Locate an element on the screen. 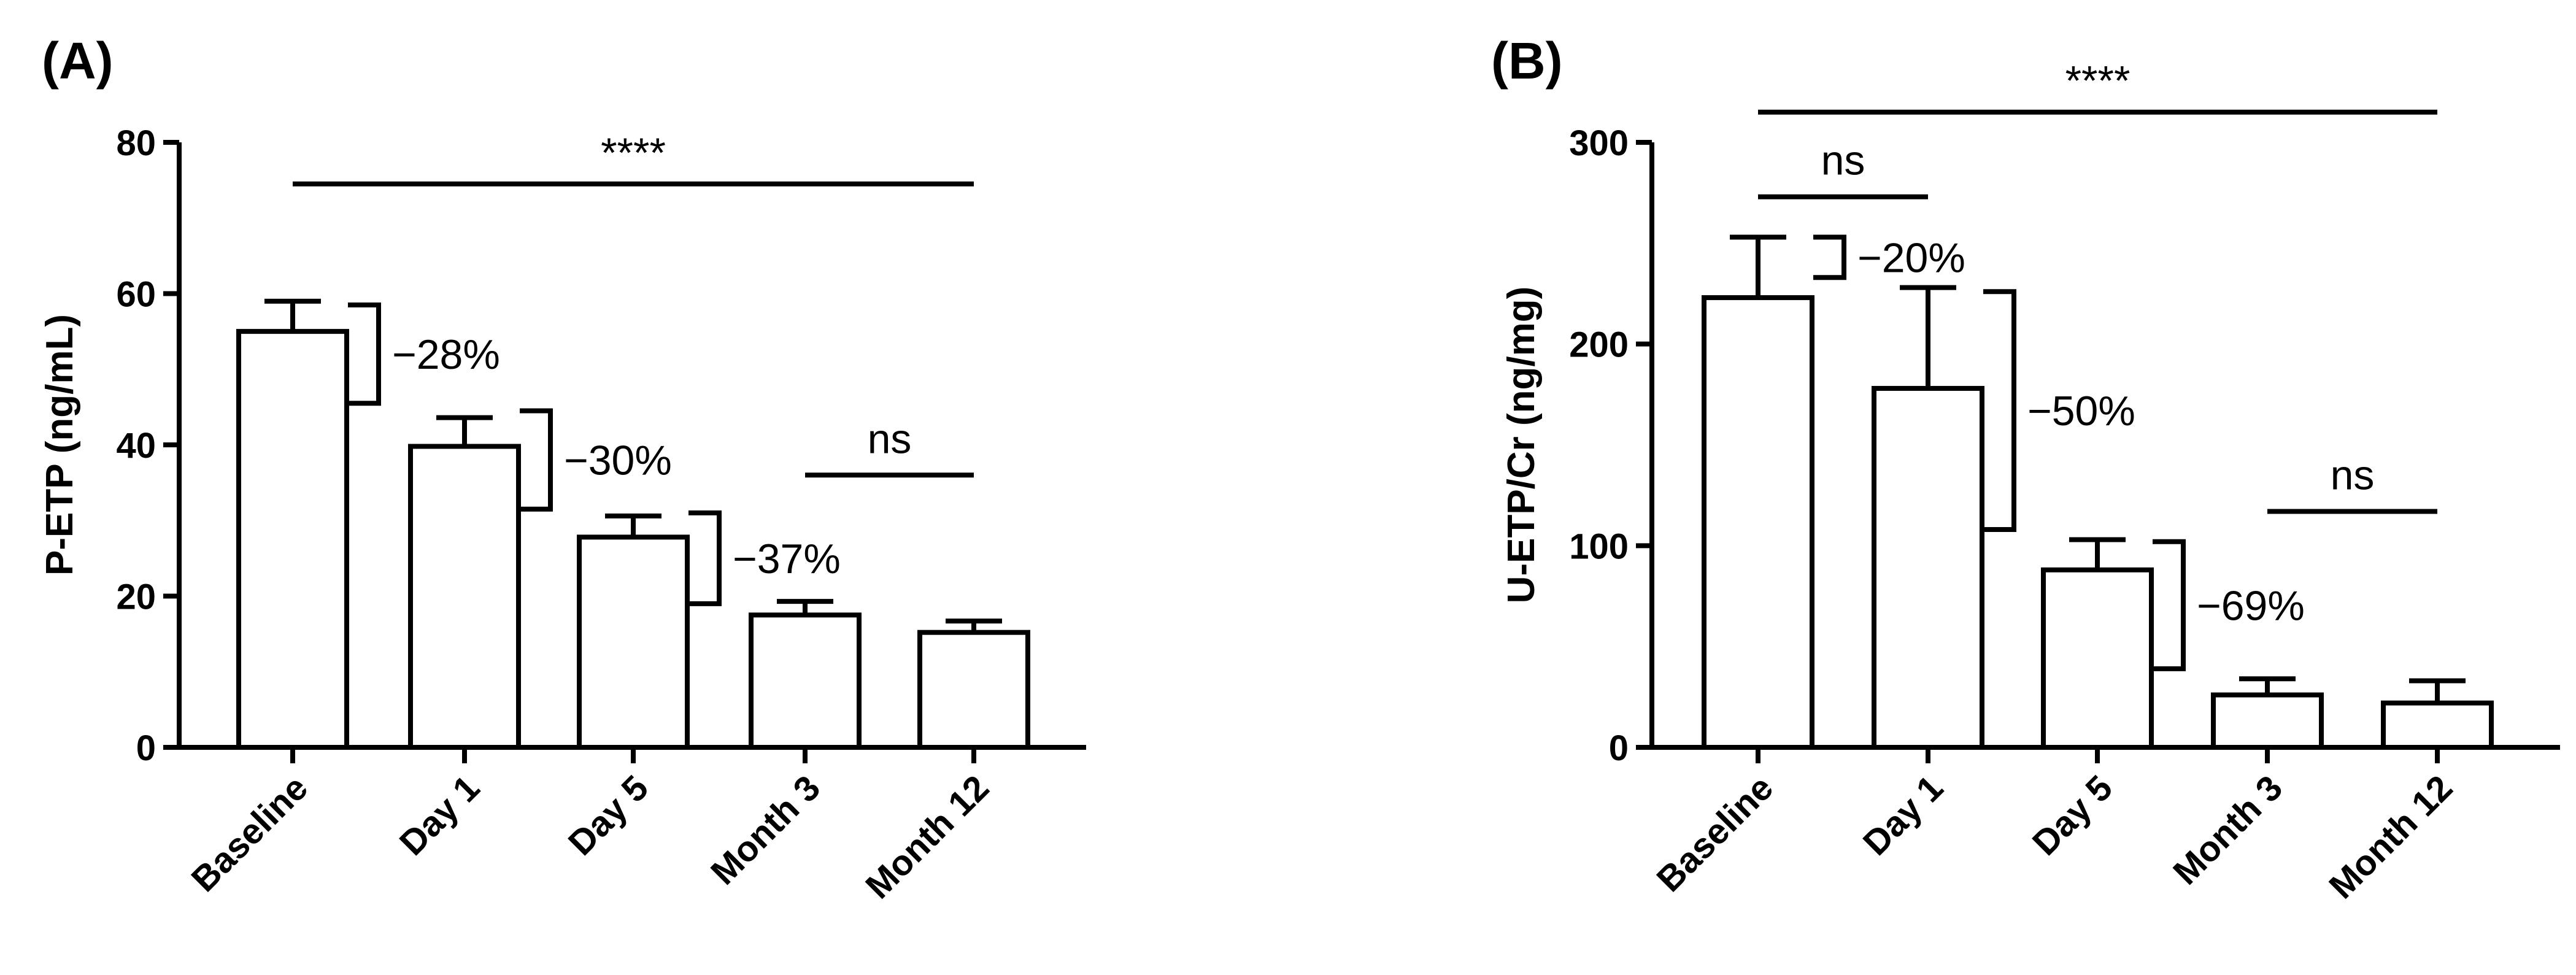  chart-b-y-axis-title: U-ETP/Cr (ng/mg) is located at coordinates (1521, 445).